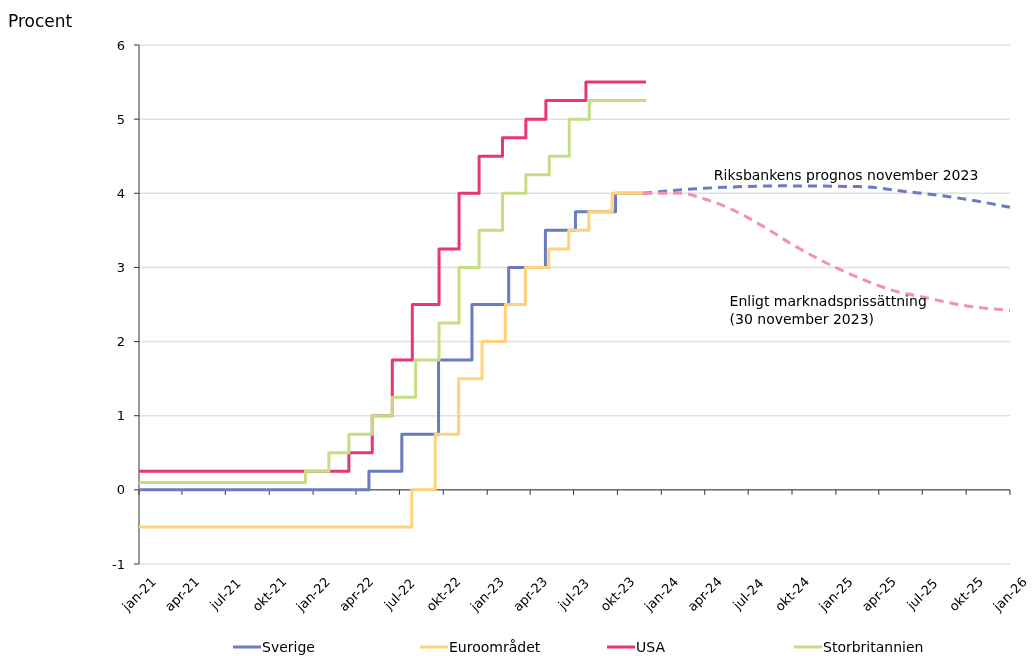 This screenshot has width=1035, height=656. I want to click on y-tick-label: -1, so click(118, 564).